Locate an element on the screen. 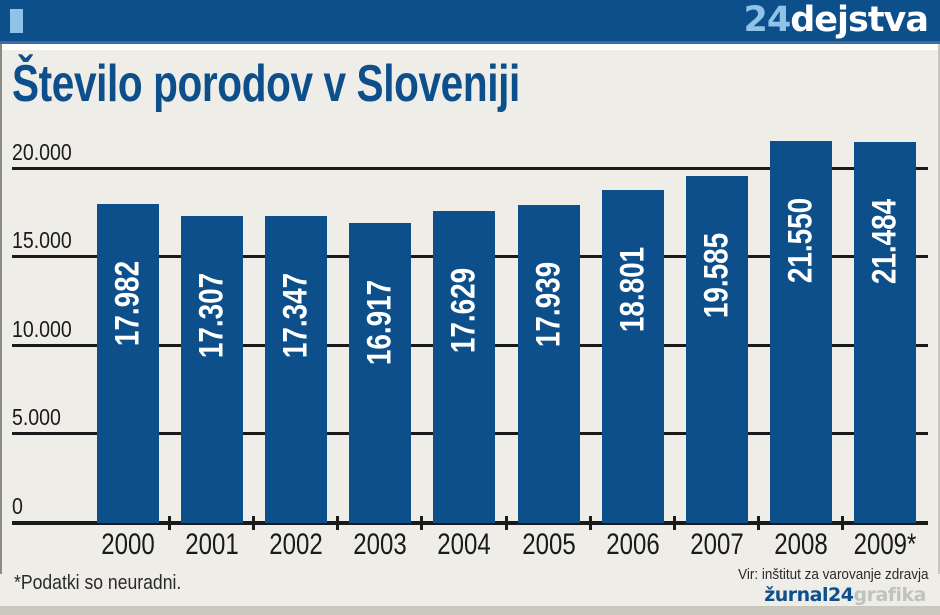 The height and width of the screenshot is (615, 940). bar-value-label: 17.629 is located at coordinates (463, 310).